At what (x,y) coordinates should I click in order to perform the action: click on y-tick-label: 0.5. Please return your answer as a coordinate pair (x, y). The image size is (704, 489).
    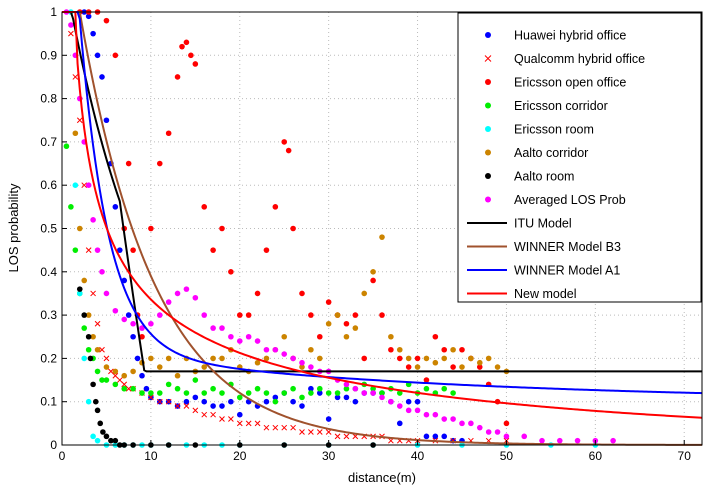
    Looking at the image, I should click on (48, 229).